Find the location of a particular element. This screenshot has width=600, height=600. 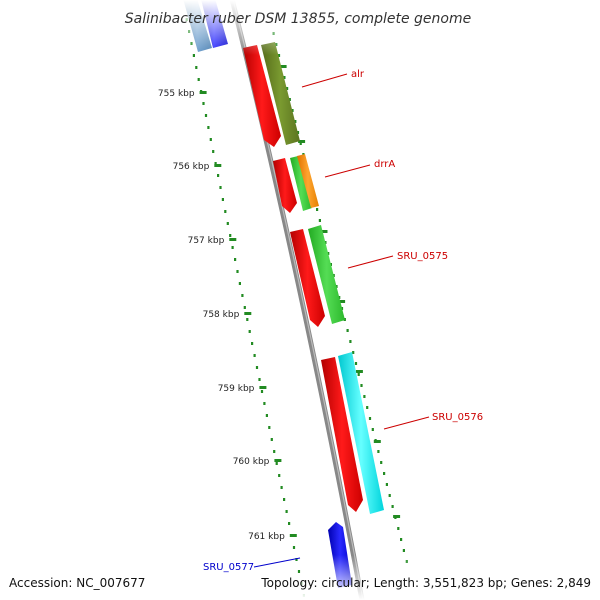

gene-alr is located at coordinates (280, 93).